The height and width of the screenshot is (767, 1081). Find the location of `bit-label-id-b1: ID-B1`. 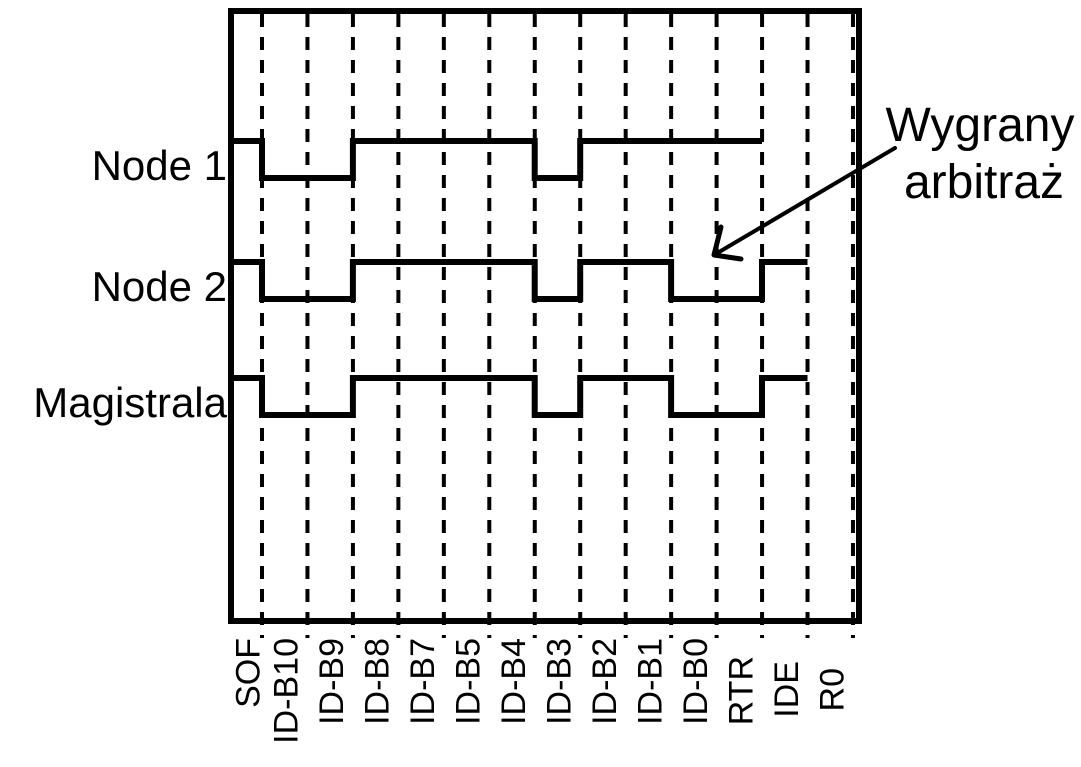

bit-label-id-b1: ID-B1 is located at coordinates (650, 681).